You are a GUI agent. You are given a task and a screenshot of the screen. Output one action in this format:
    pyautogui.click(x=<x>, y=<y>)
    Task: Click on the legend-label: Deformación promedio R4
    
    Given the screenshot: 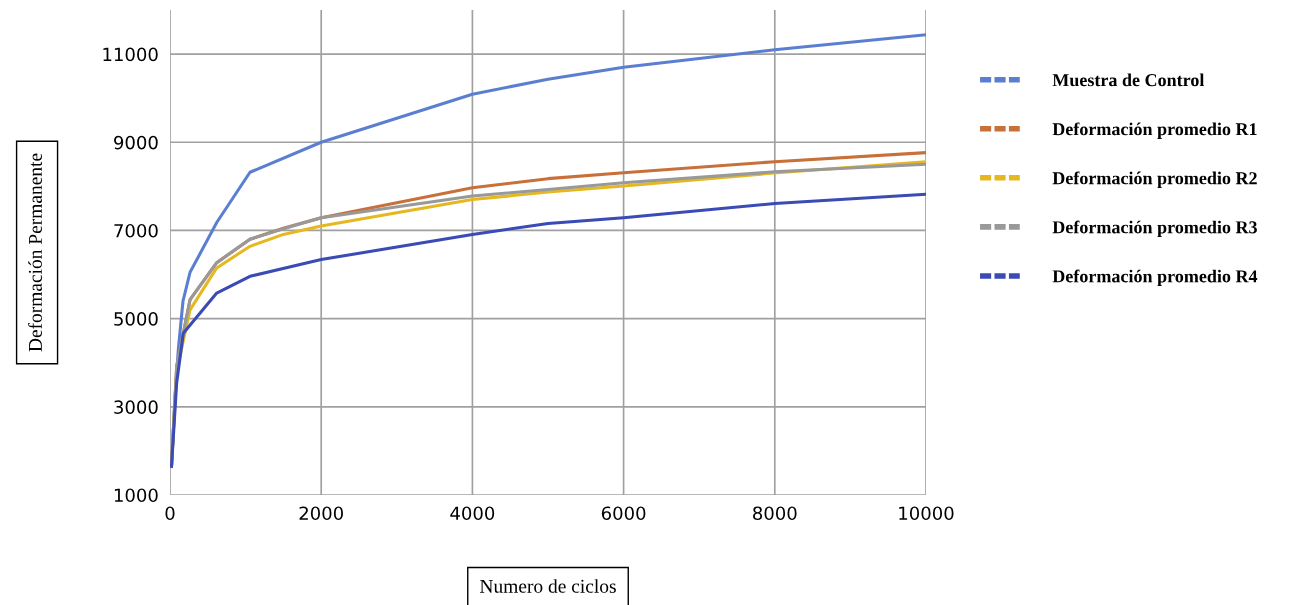 What is the action you would take?
    pyautogui.click(x=1155, y=278)
    